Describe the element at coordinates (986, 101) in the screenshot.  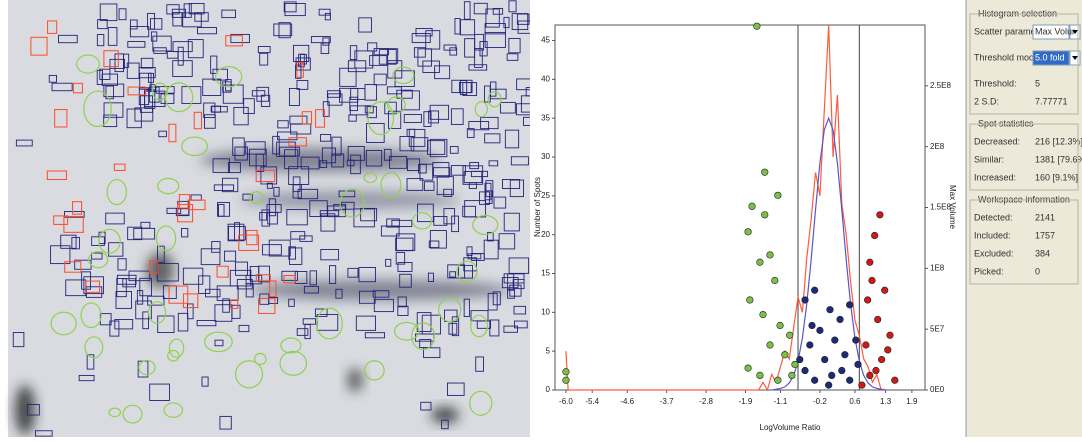
I see `field-label: 2 S.D:` at that location.